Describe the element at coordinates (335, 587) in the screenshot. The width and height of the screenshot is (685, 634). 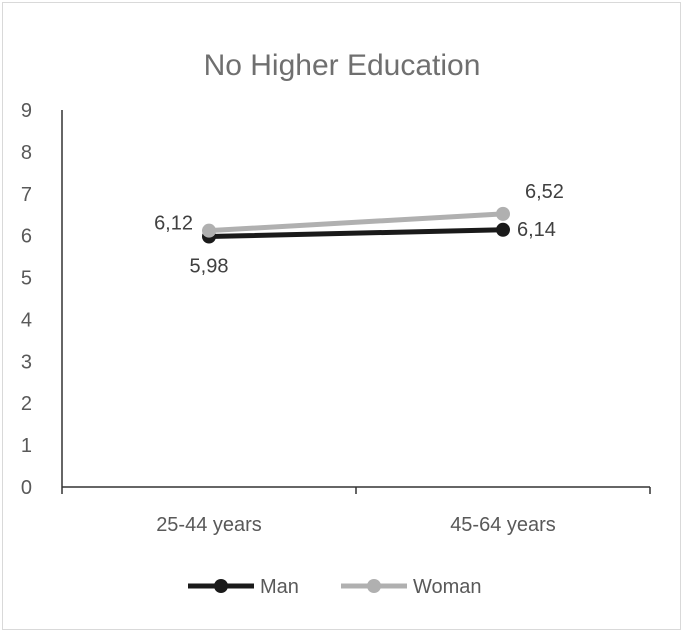
I see `legend: Man Woman` at that location.